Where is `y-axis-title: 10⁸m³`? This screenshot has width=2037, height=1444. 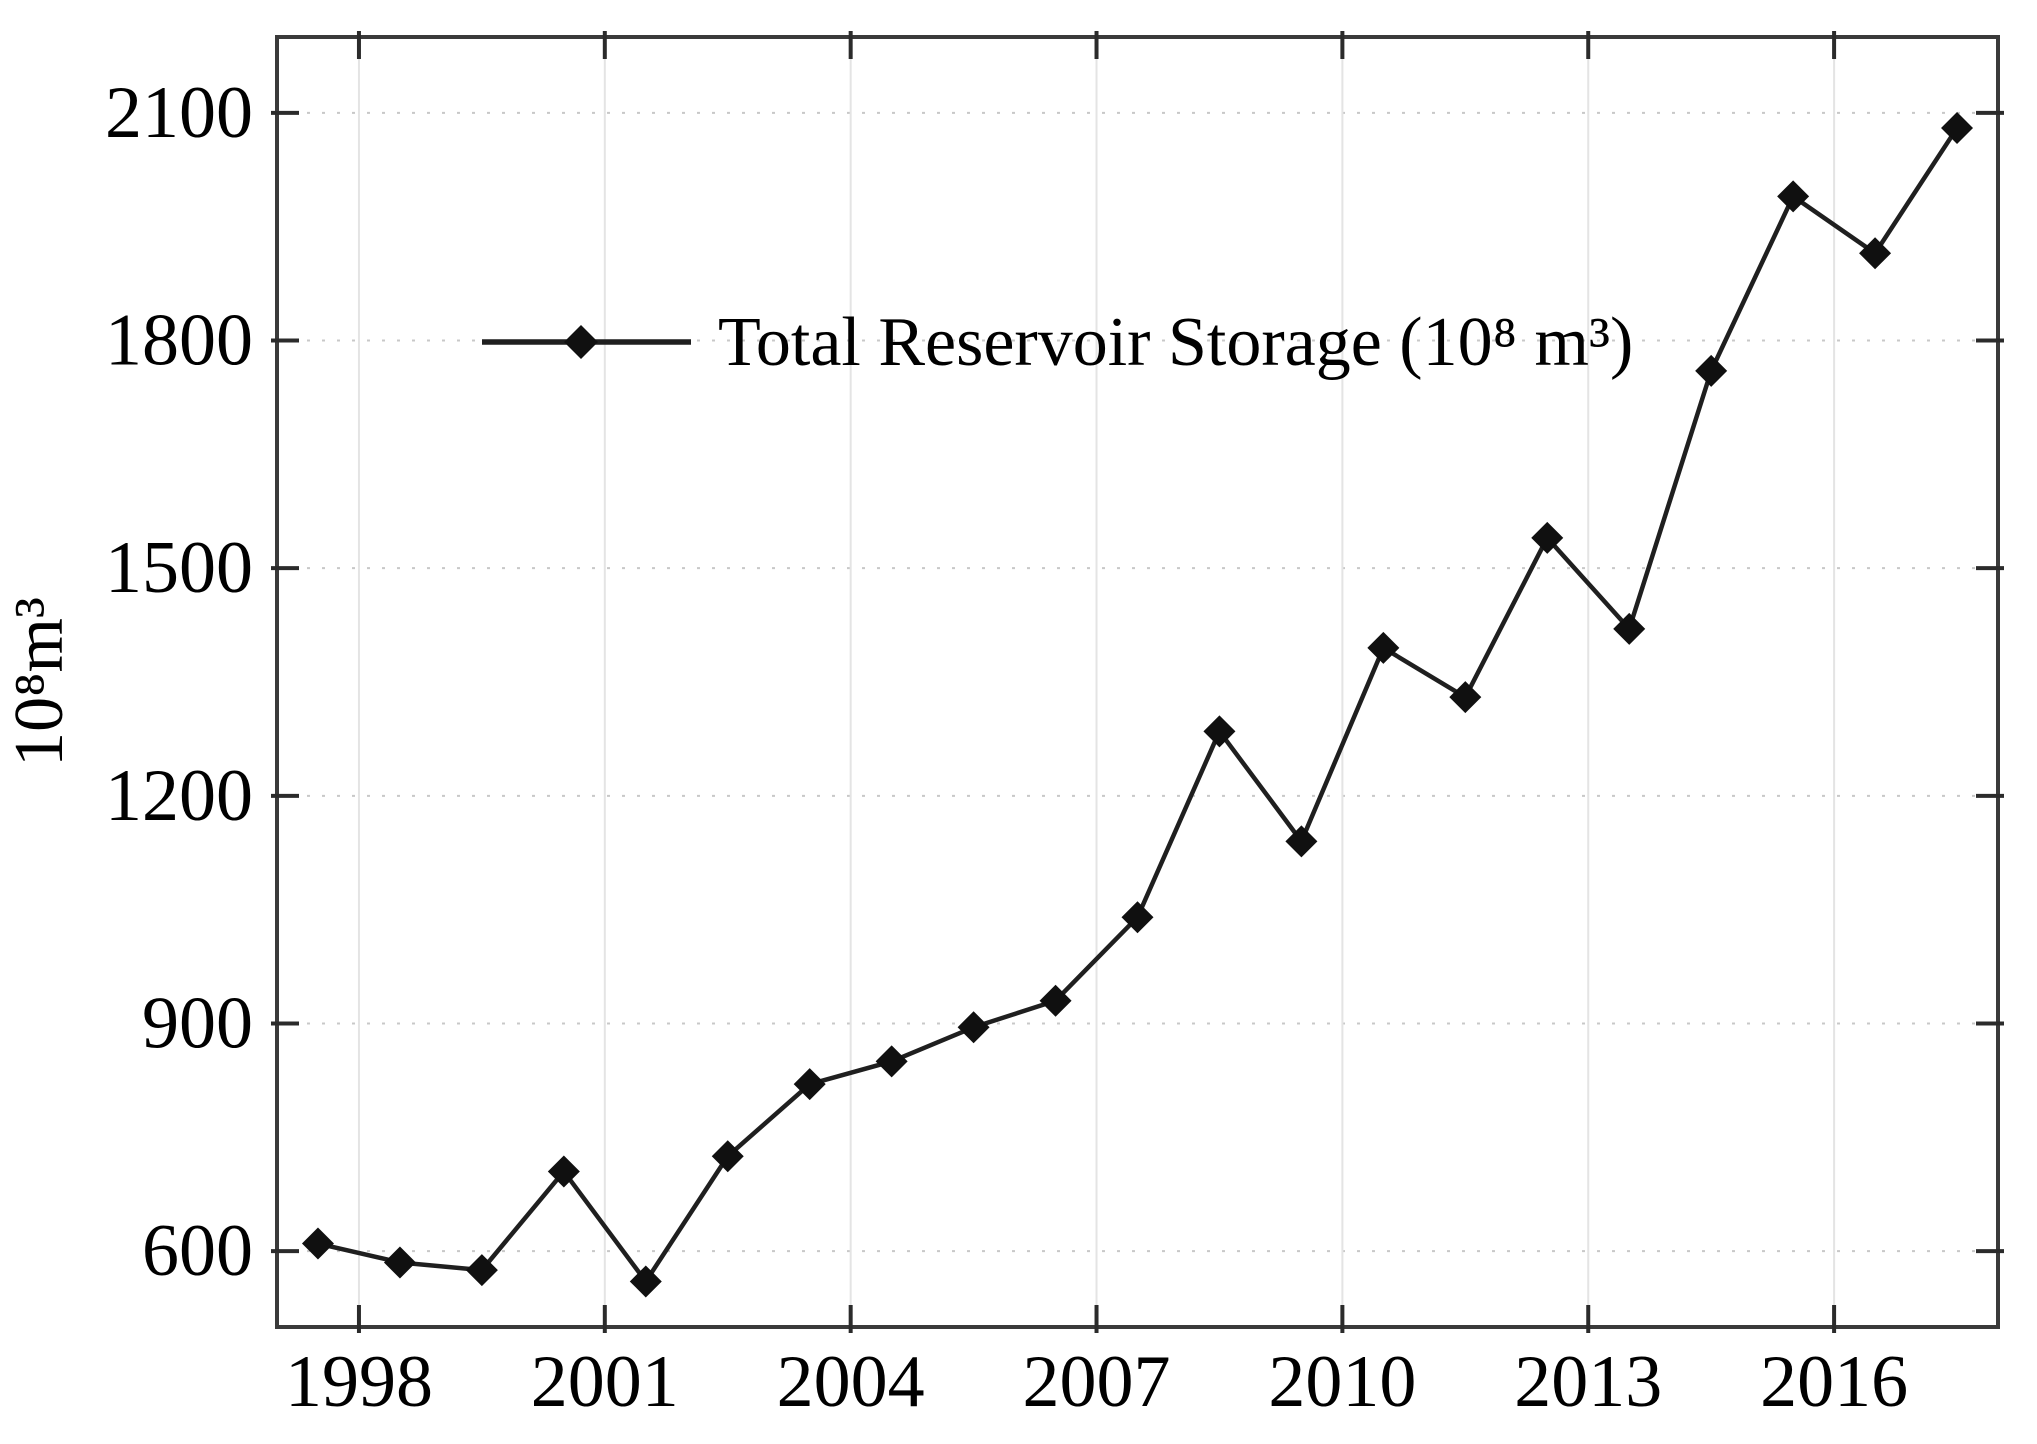 y-axis-title: 10⁸m³ is located at coordinates (39, 682).